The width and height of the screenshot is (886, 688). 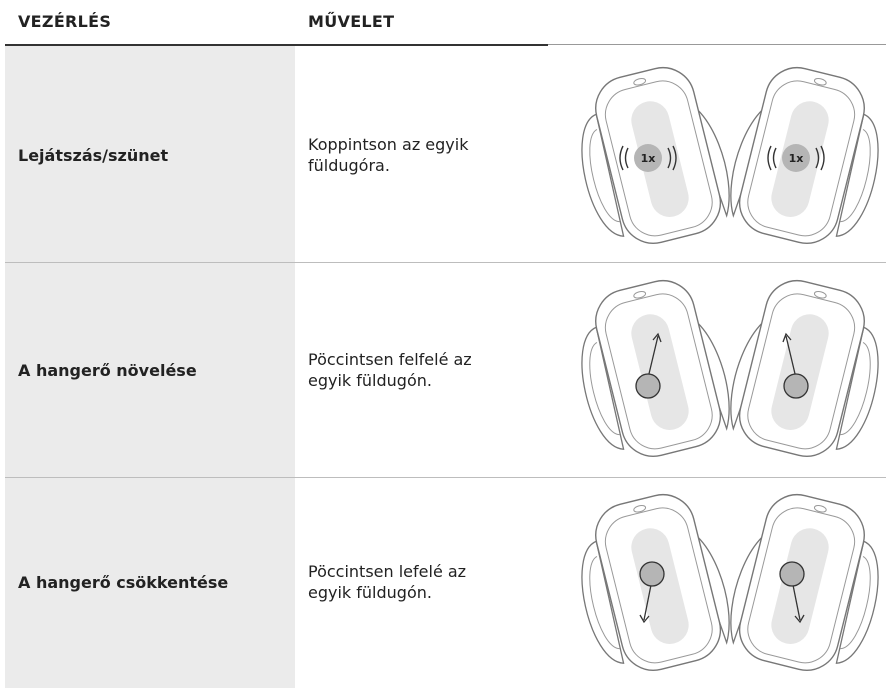 I want to click on action-text: Pöccintsen felfelé az egyik füldugón., so click(x=428, y=370).